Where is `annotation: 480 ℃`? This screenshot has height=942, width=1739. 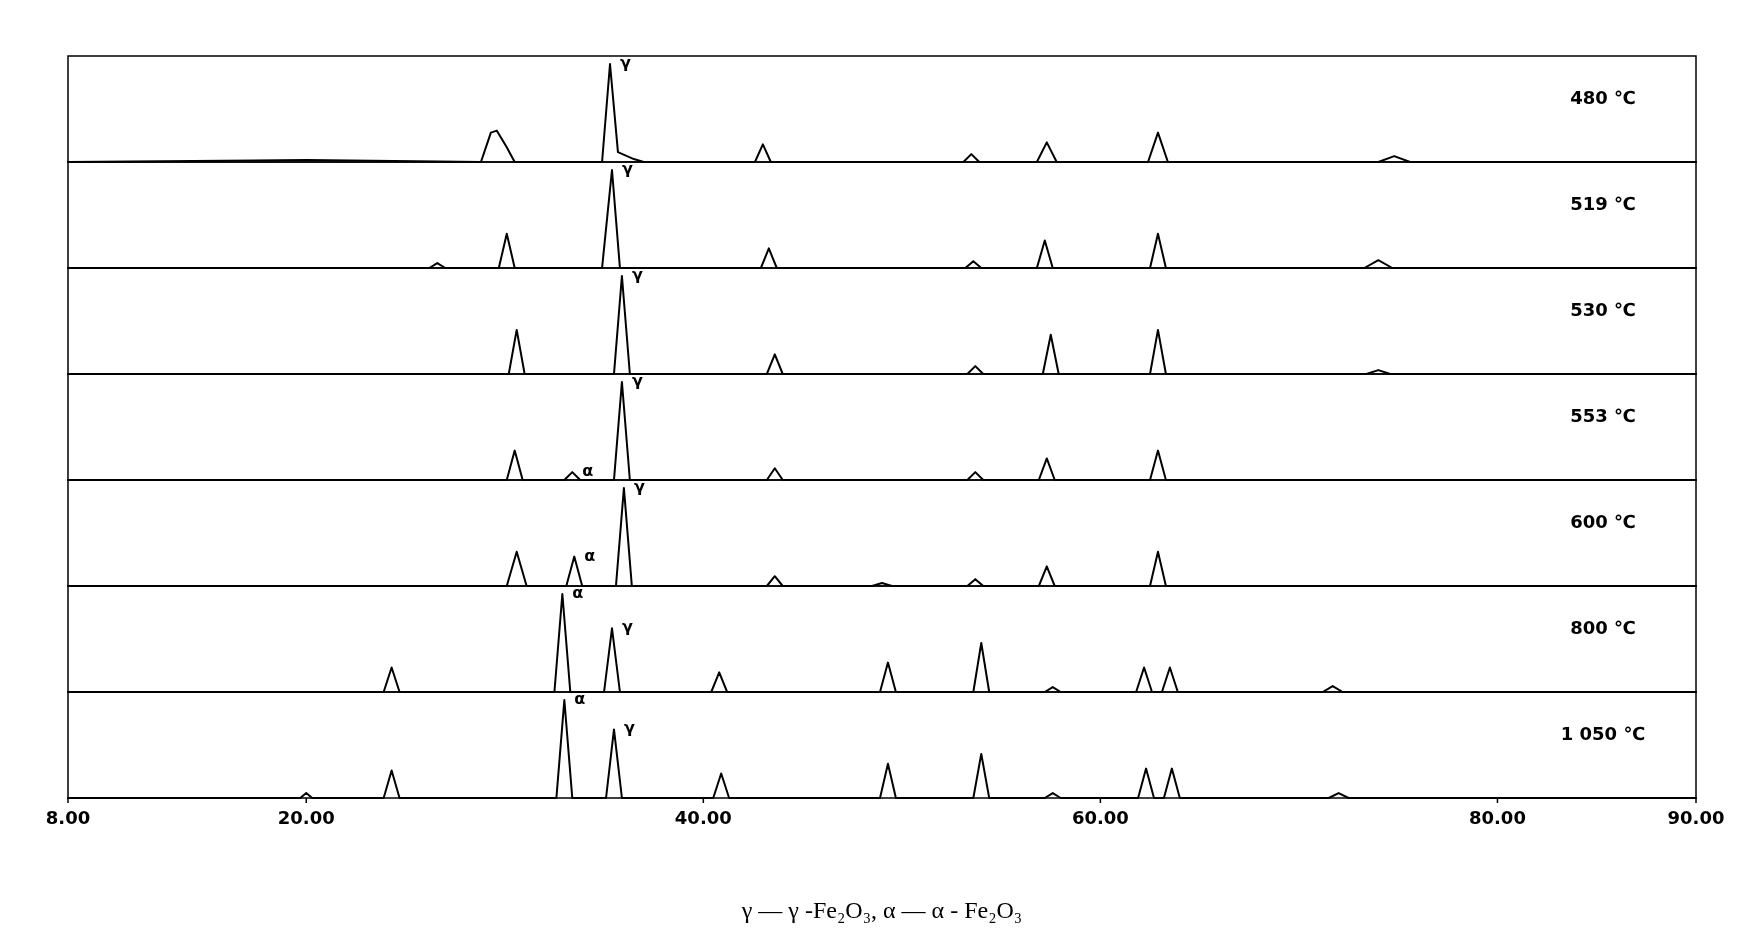
annotation: 480 ℃ is located at coordinates (1603, 97).